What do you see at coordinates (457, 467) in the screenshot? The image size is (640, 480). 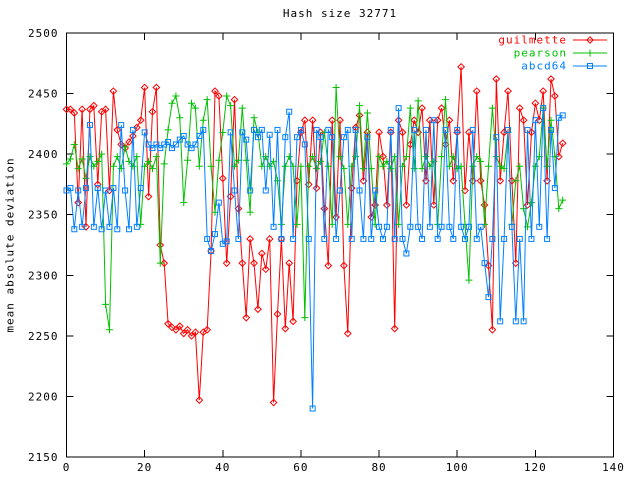 I see `x-tick-label: 100` at bounding box center [457, 467].